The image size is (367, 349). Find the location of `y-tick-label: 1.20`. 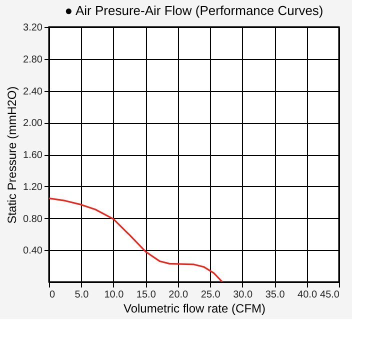

y-tick-label: 1.20 is located at coordinates (33, 187).